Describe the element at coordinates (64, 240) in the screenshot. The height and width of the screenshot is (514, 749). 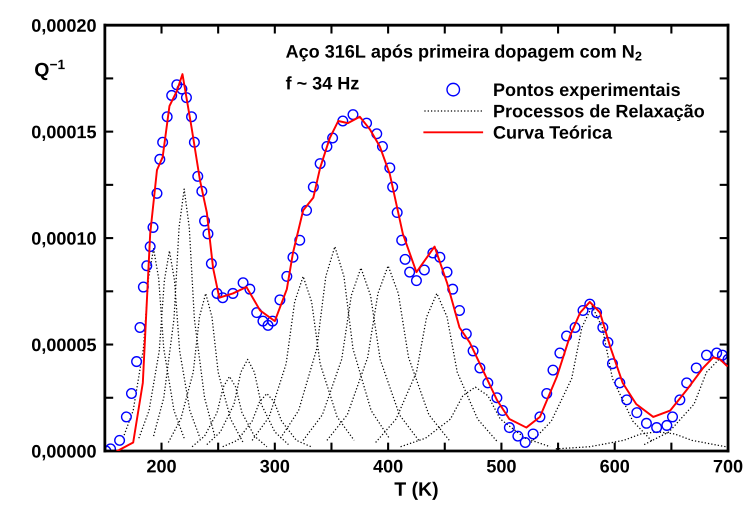
I see `y-tick-label: 0,00010` at that location.